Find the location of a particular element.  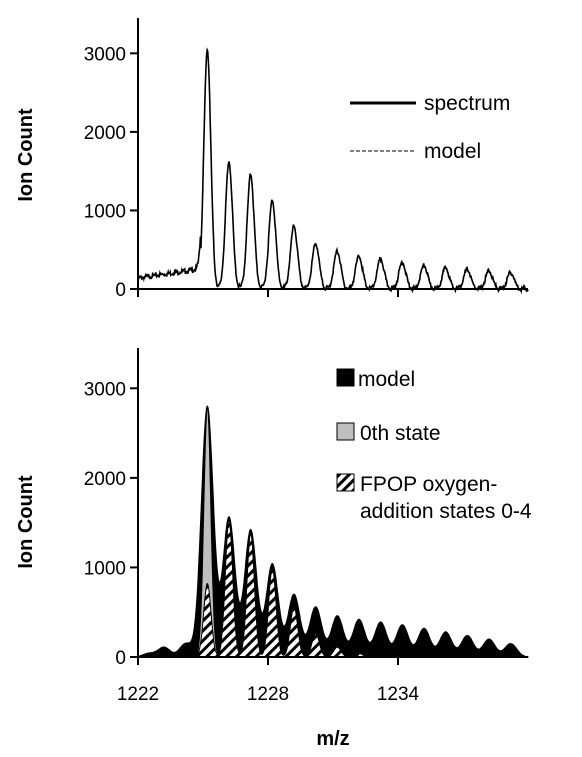

top-ytick-label: 3000 is located at coordinates (105, 54).